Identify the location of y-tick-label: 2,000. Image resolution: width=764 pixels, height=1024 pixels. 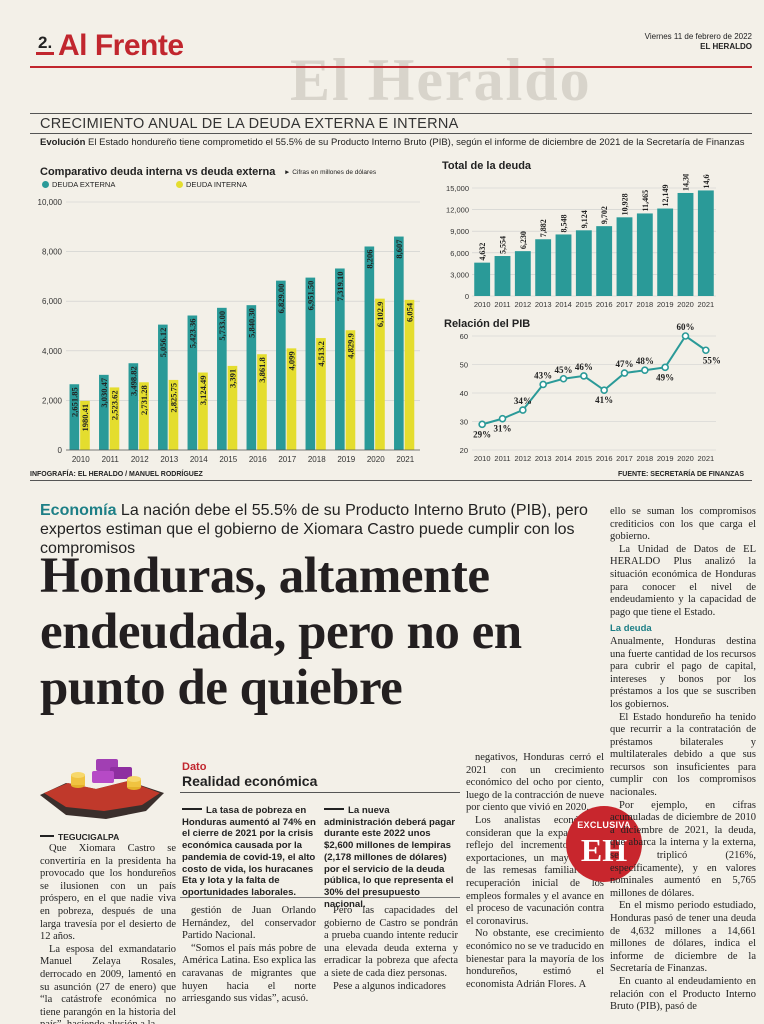
(52, 400).